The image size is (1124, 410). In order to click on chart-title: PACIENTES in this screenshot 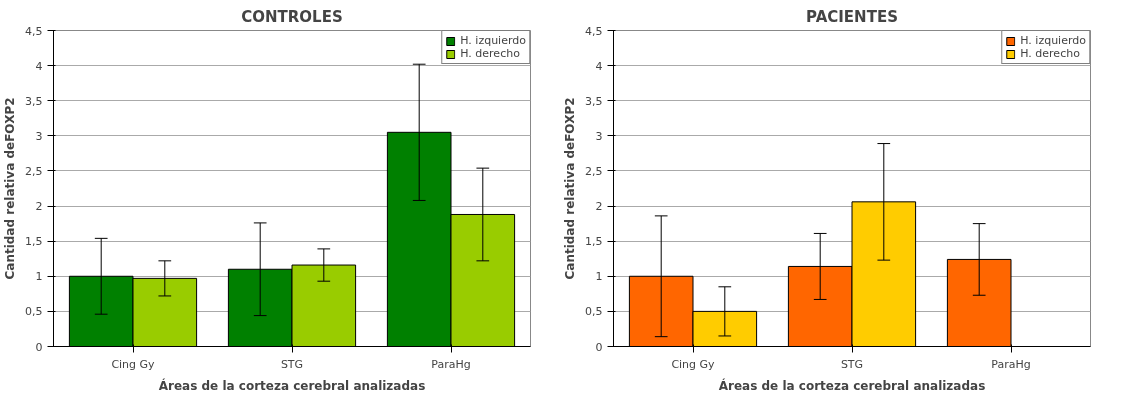, I will do `click(852, 16)`.